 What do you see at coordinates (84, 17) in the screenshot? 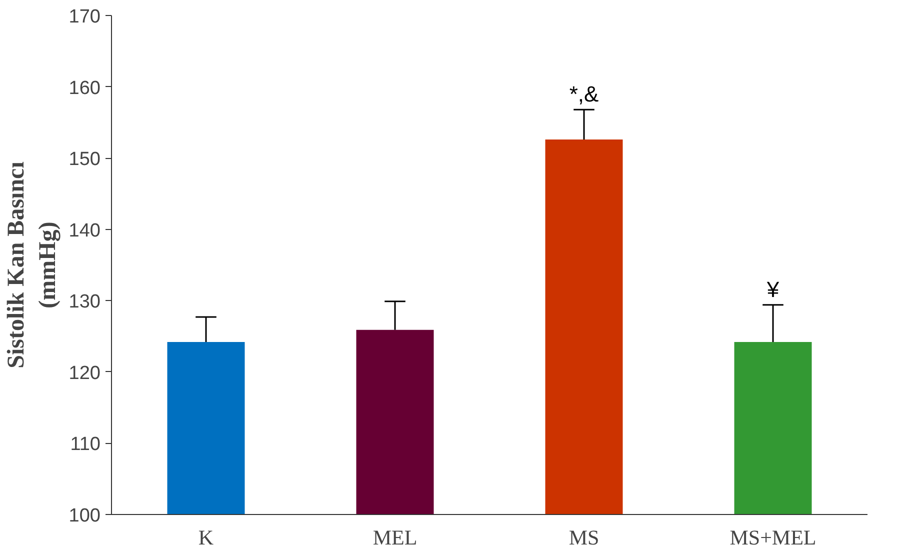
I see `y-tick-label: 170` at bounding box center [84, 17].